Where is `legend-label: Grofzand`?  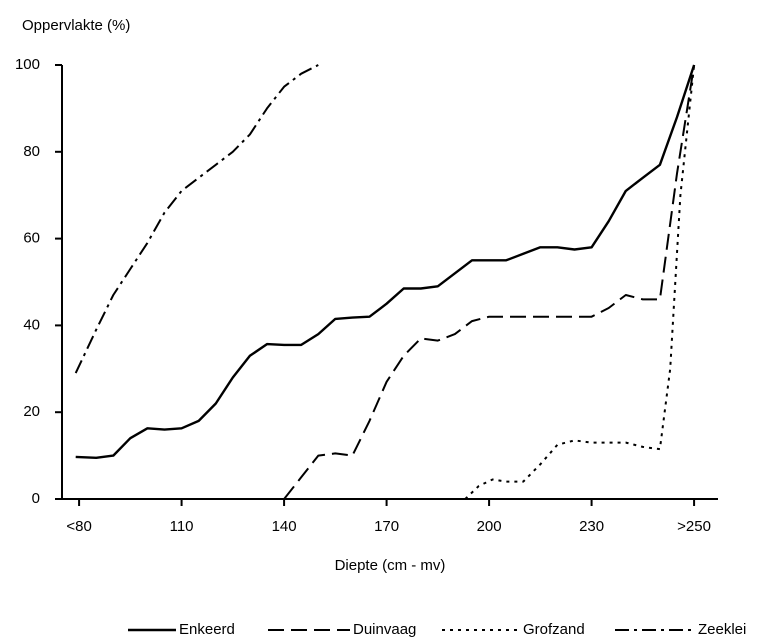 legend-label: Grofzand is located at coordinates (554, 629).